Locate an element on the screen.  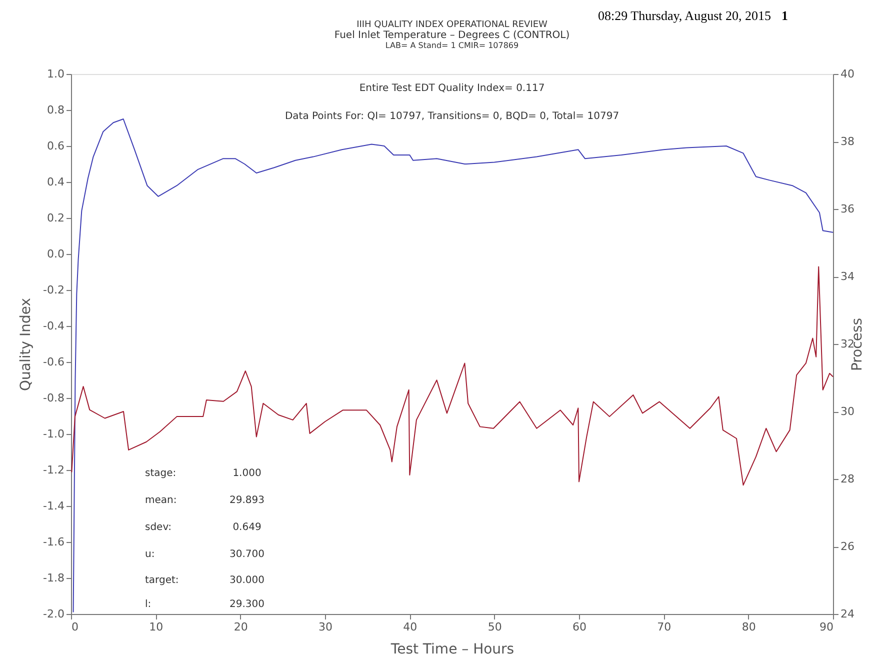
y-tick-label: -0.2 is located at coordinates (53, 290).